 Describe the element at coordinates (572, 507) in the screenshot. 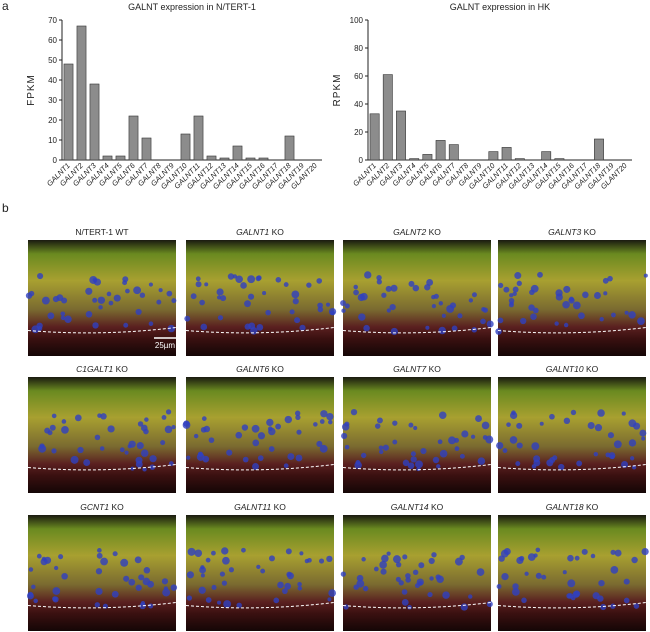

I see `image-label: GALNT18 KO` at that location.